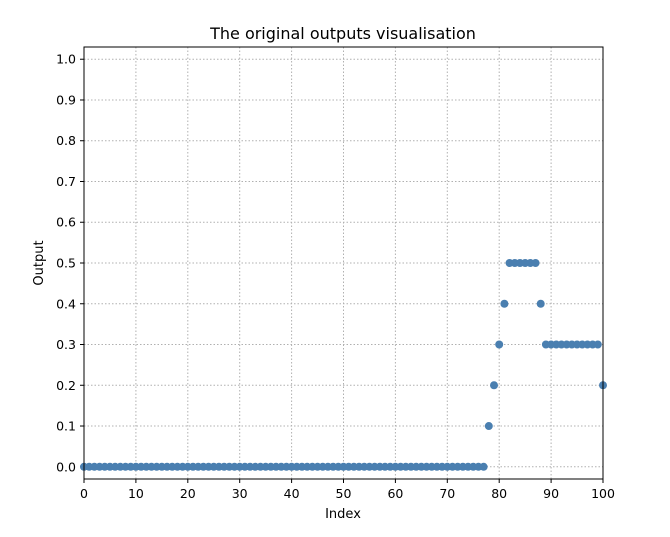  Describe the element at coordinates (292, 493) in the screenshot. I see `x-tick-label: 40` at that location.